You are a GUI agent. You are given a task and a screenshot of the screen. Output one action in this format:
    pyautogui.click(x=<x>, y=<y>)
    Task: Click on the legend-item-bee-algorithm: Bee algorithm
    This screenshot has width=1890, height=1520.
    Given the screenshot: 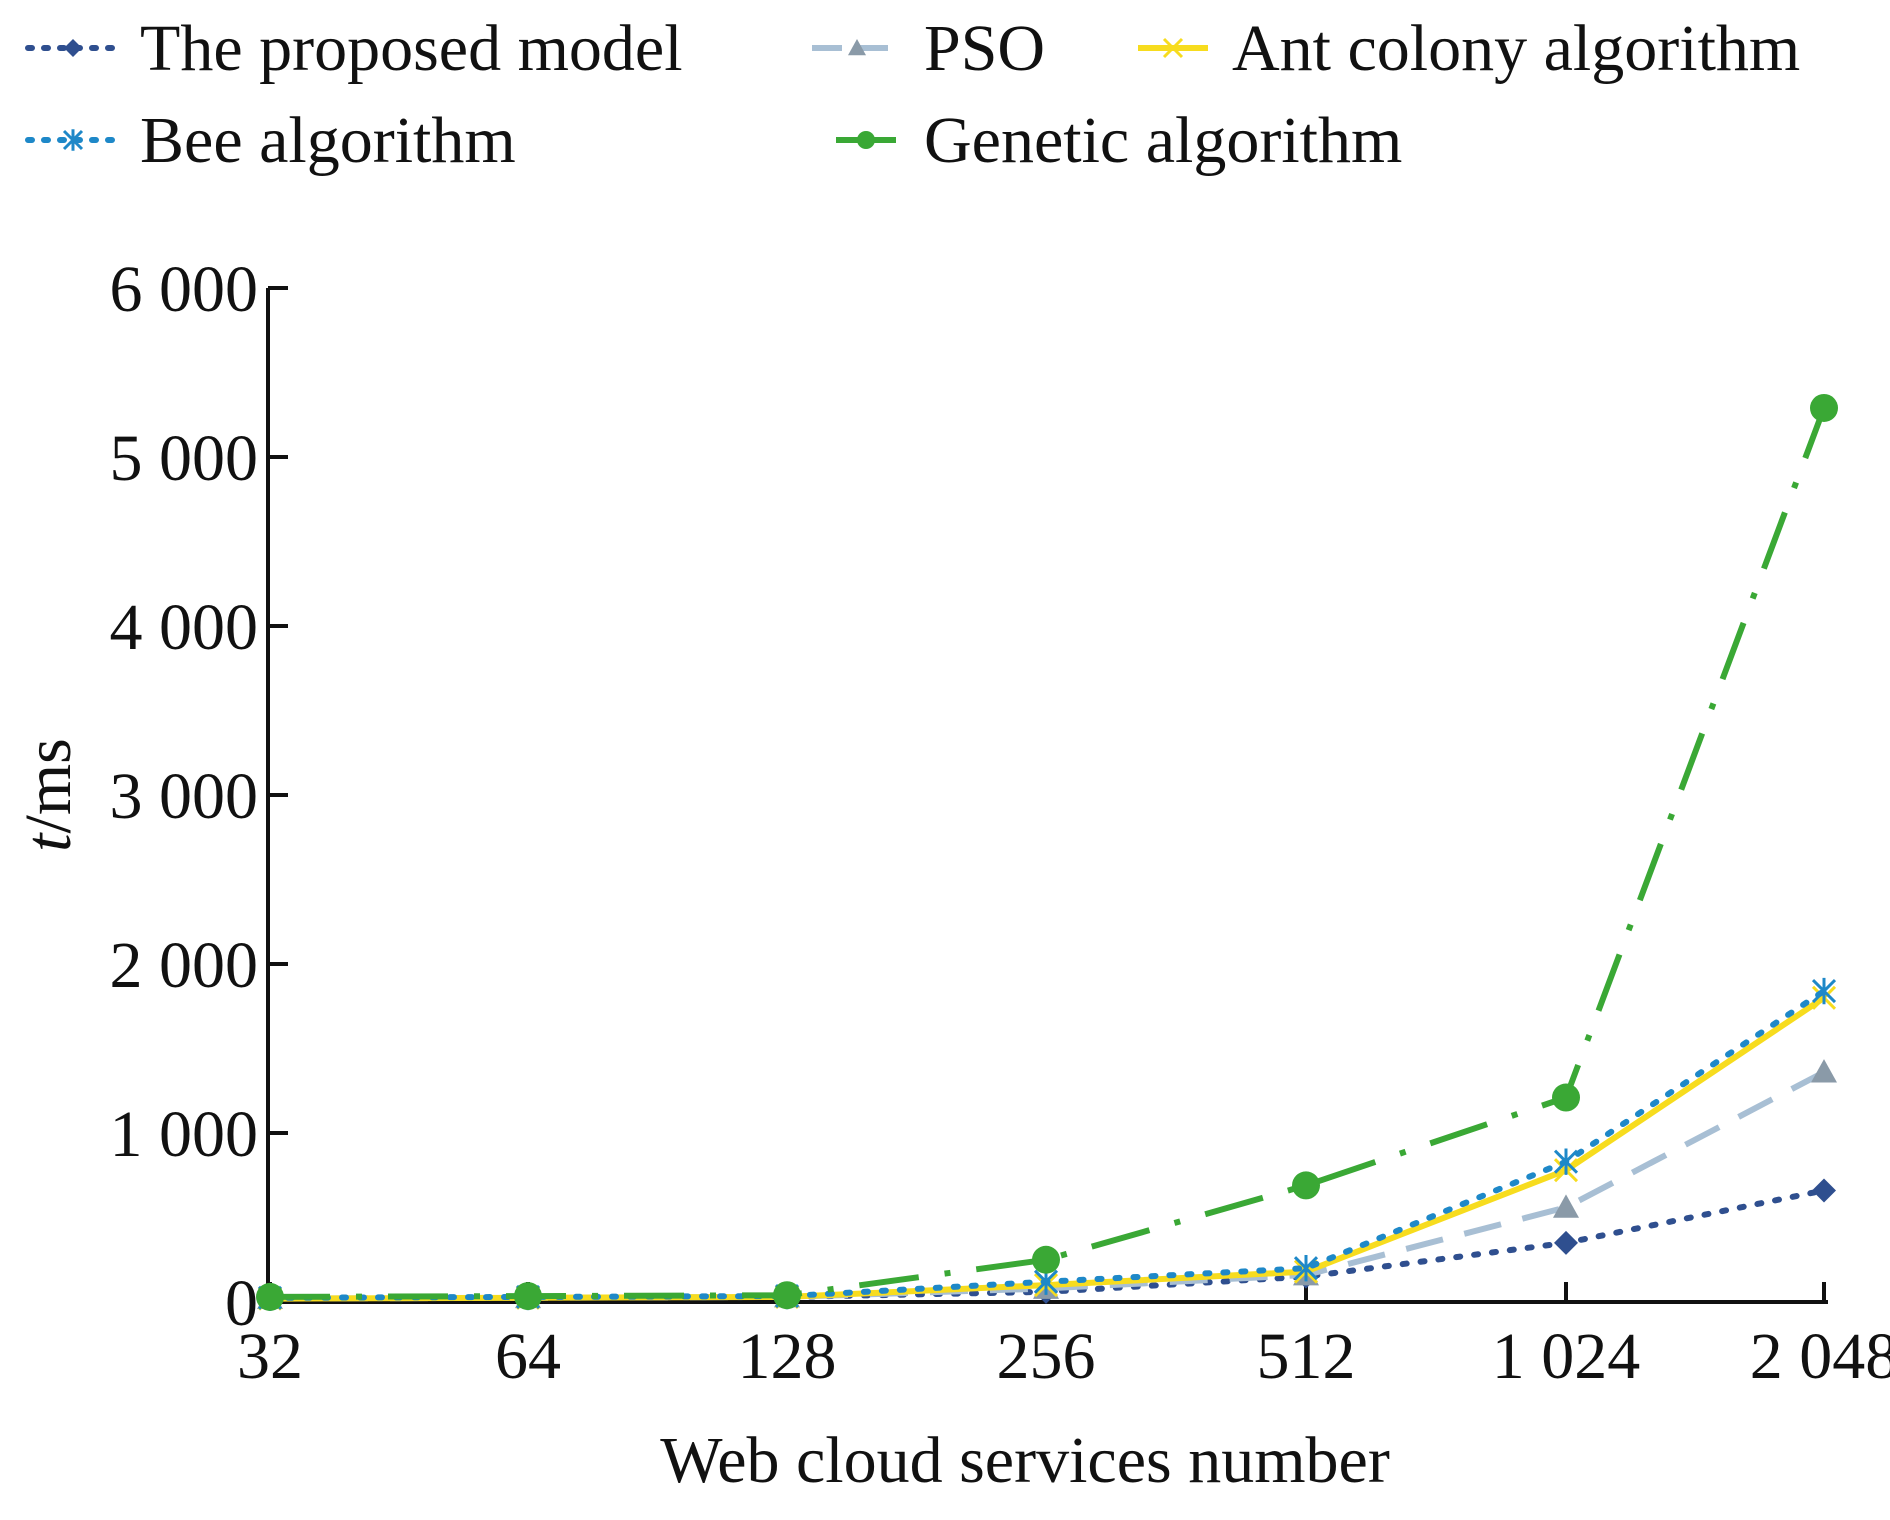 What is the action you would take?
    pyautogui.click(x=270, y=140)
    